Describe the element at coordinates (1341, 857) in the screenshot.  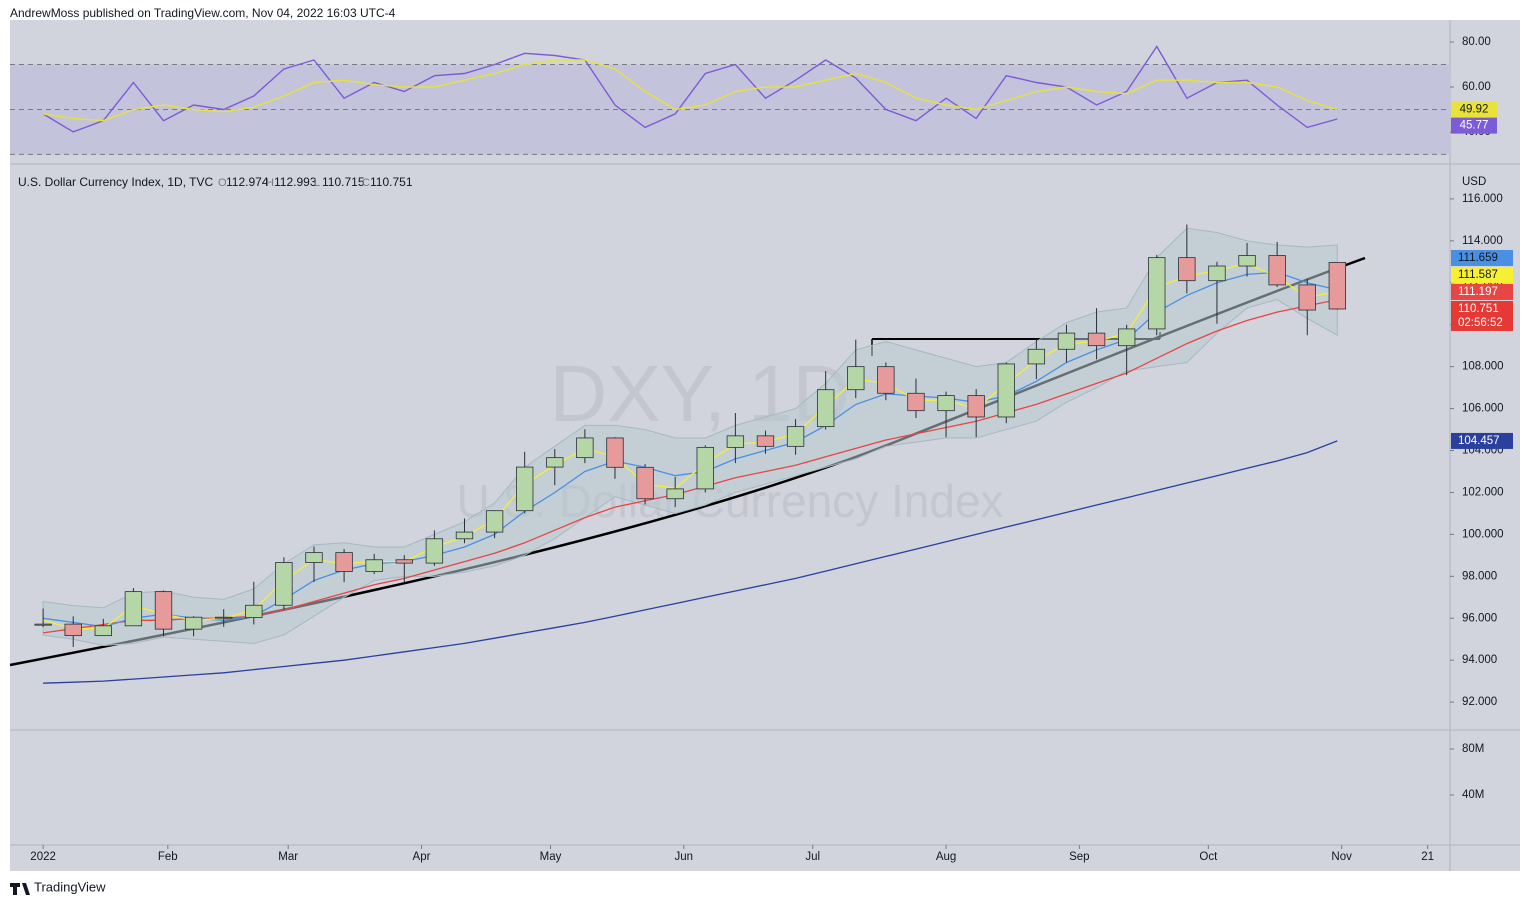
I see `x-tick-label: Nov` at that location.